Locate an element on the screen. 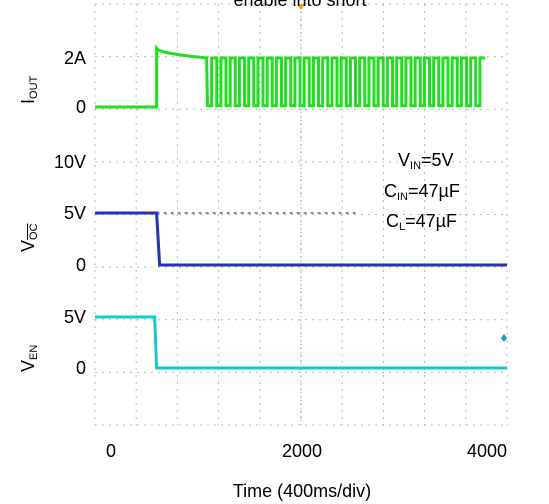 This screenshot has height=504, width=549. x-tick-label: 2000 is located at coordinates (302, 451).